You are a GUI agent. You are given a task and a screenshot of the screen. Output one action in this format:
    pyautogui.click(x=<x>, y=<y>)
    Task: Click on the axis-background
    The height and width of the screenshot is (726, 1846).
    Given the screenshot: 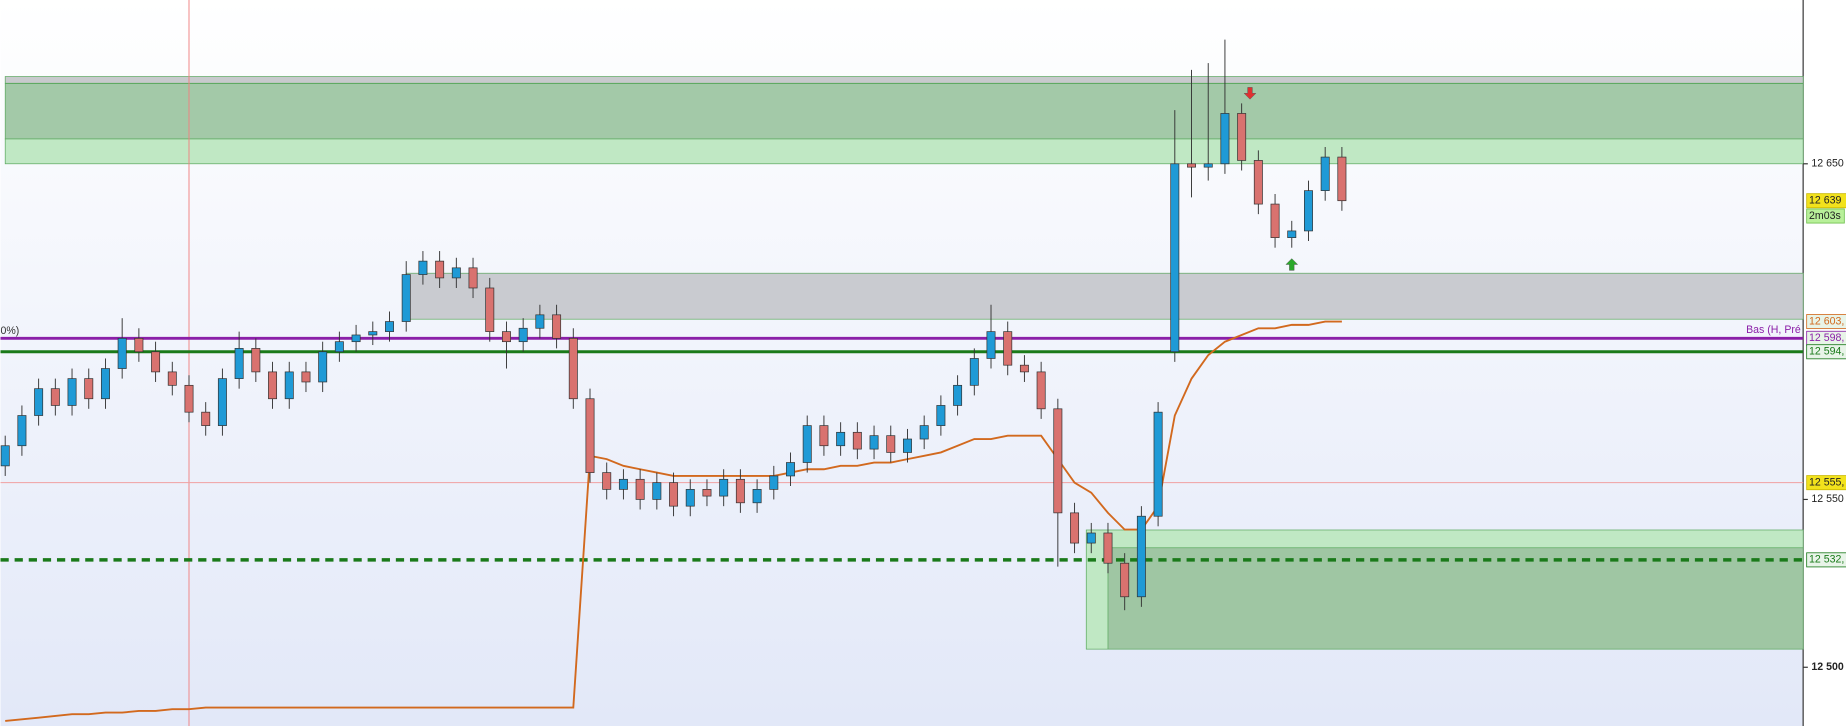 What is the action you would take?
    pyautogui.click(x=1824, y=363)
    